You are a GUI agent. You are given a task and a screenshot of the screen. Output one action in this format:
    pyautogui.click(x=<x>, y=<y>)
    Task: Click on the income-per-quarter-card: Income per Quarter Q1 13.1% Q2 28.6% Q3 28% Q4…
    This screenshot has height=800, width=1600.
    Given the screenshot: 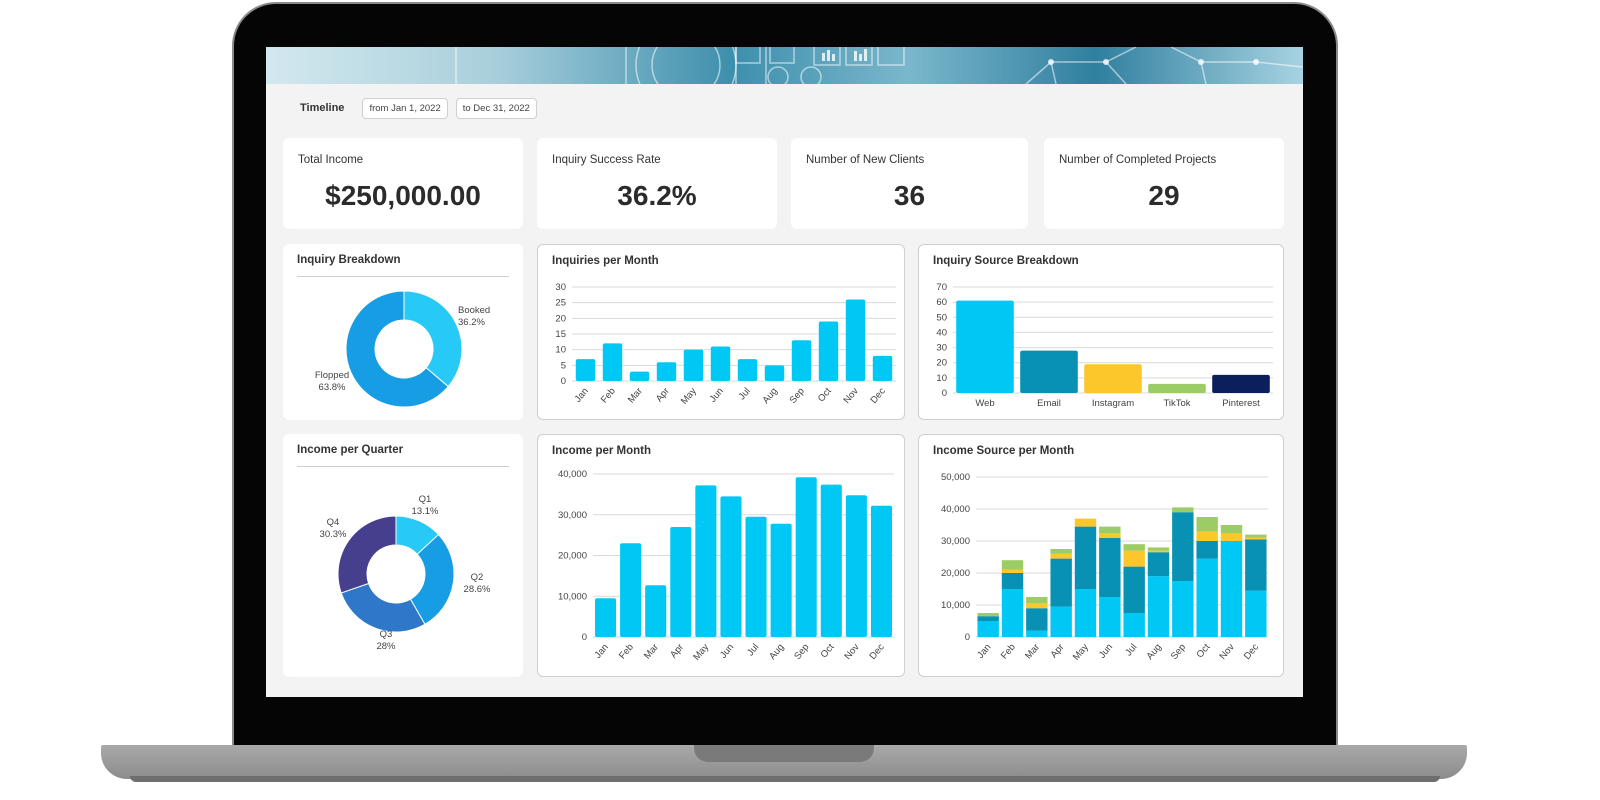 What is the action you would take?
    pyautogui.click(x=403, y=555)
    